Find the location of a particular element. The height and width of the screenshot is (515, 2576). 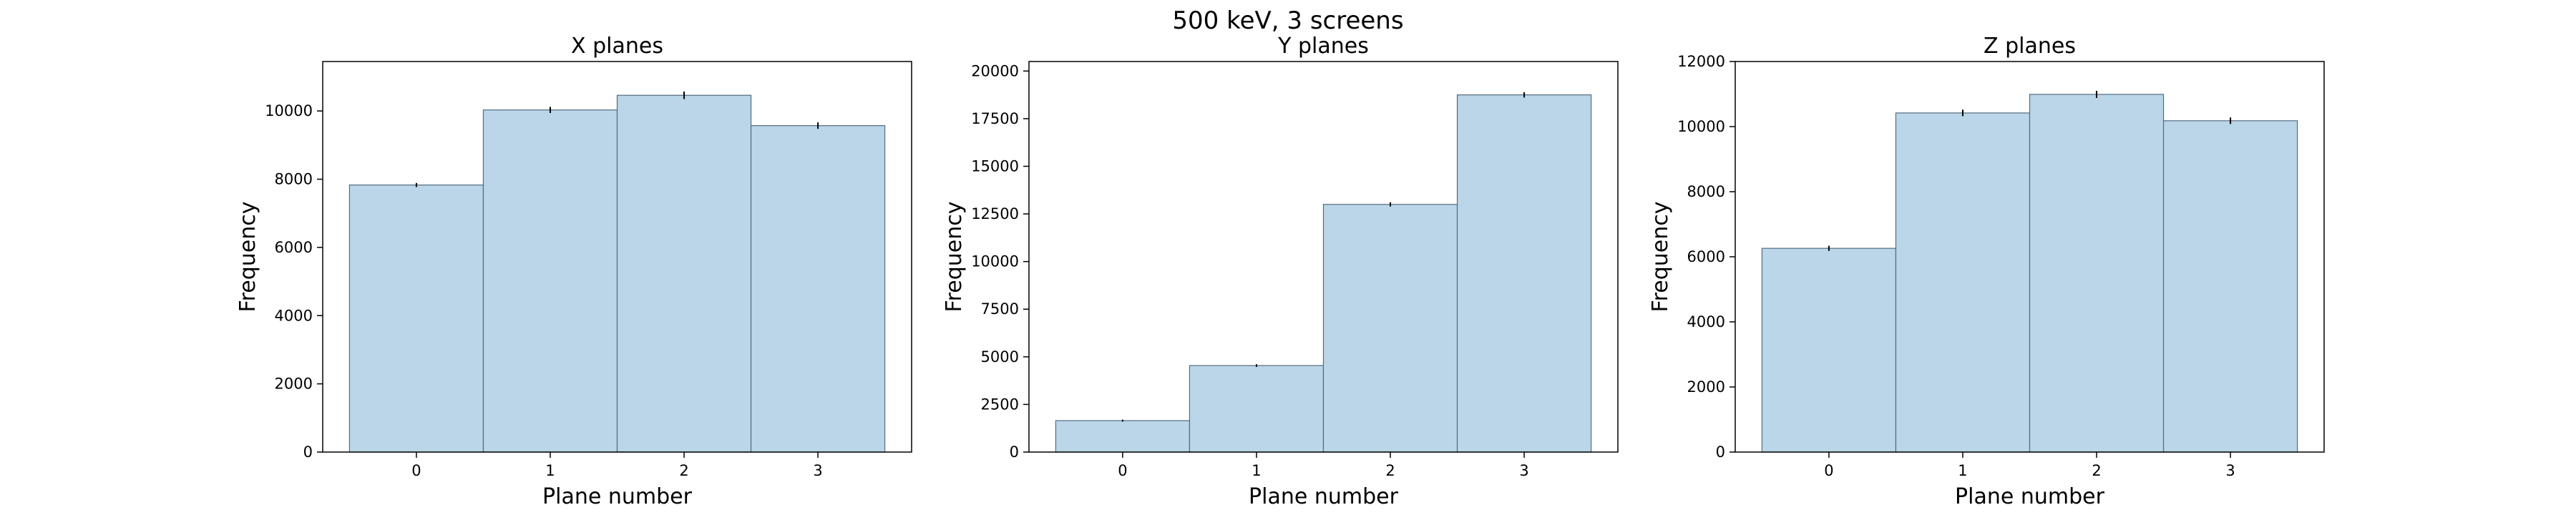

x-planes-ytick-label: 10000 is located at coordinates (289, 110).